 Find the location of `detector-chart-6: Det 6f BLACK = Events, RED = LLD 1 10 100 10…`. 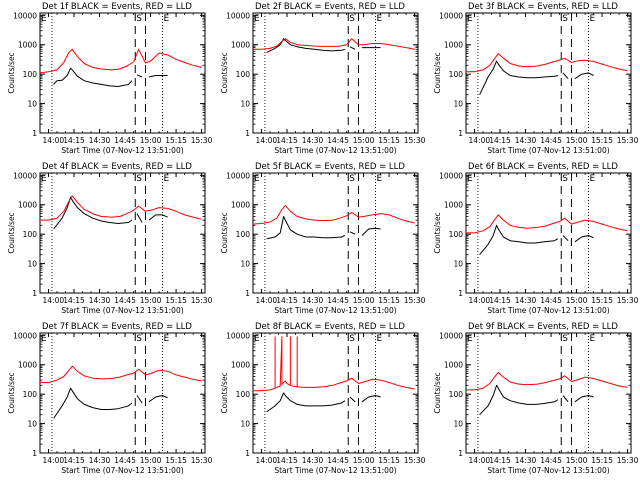

detector-chart-6: Det 6f BLACK = Events, RED = LLD 1 10 100 10… is located at coordinates (536, 238).